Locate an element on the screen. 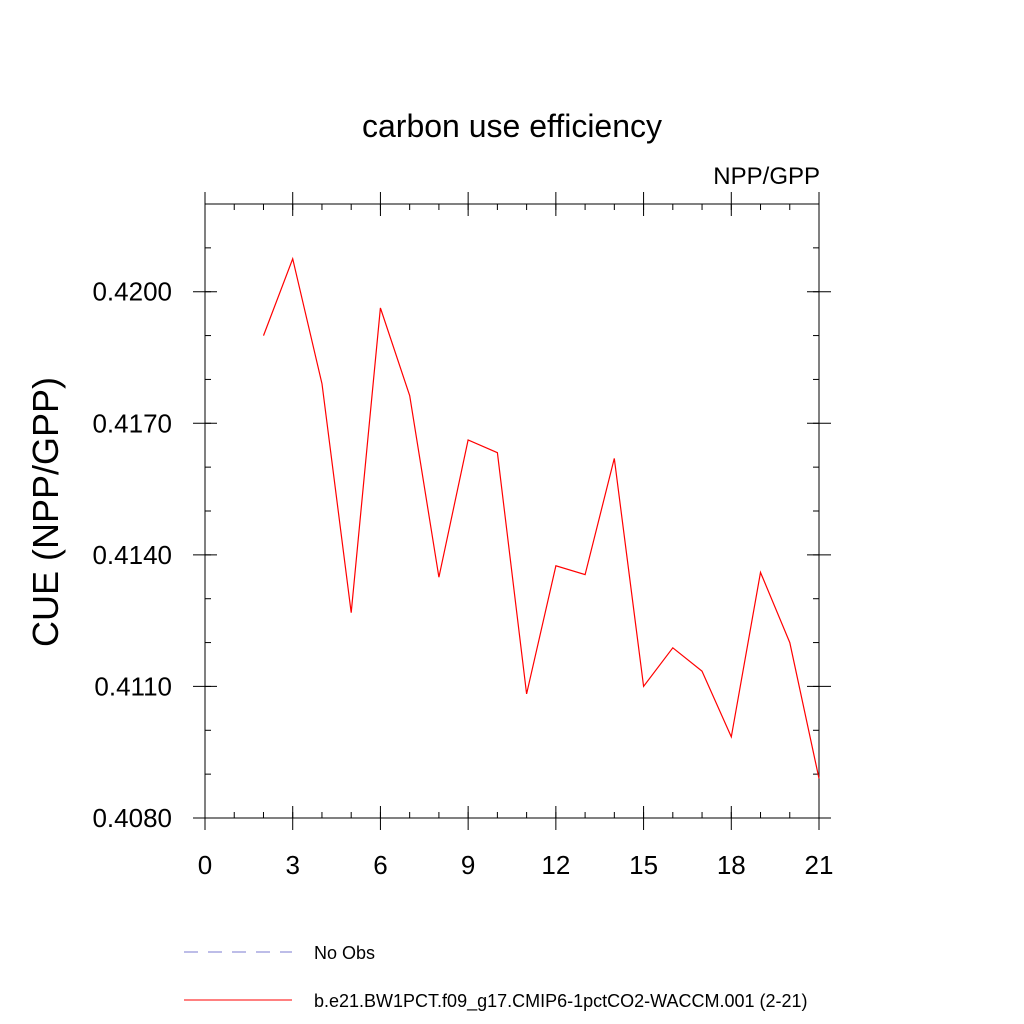 This screenshot has height=1024, width=1024. x-tick-label: 15 is located at coordinates (643, 865).